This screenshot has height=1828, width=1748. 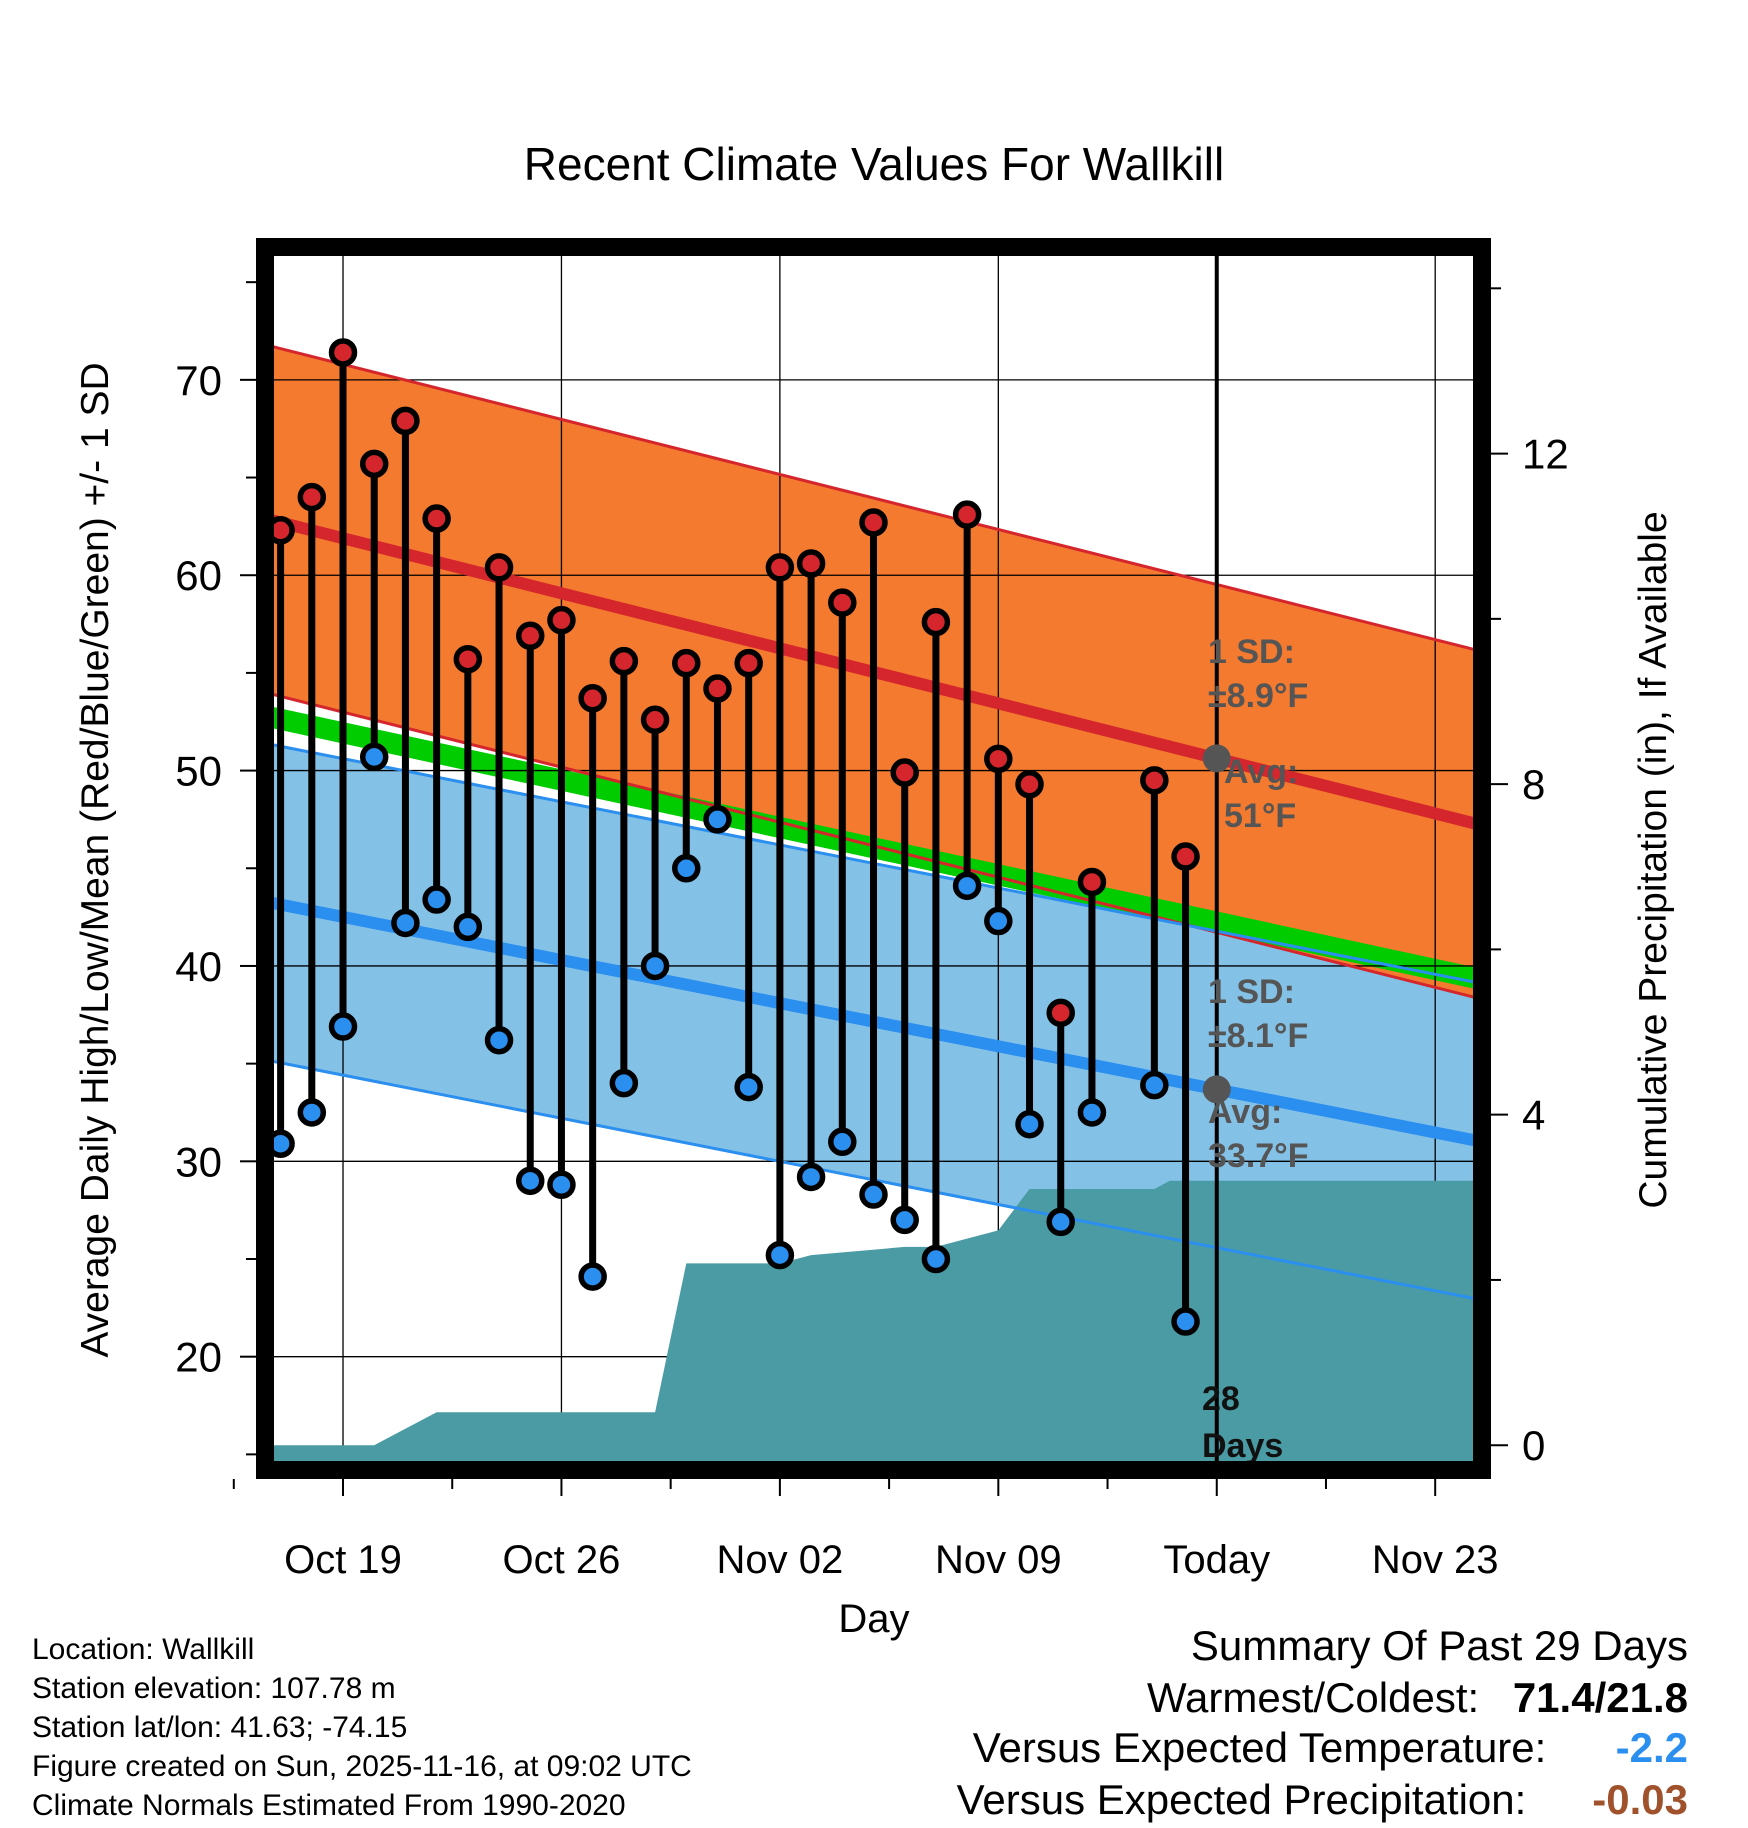 I want to click on footer-location: Location: Wallkill, so click(x=143, y=1649).